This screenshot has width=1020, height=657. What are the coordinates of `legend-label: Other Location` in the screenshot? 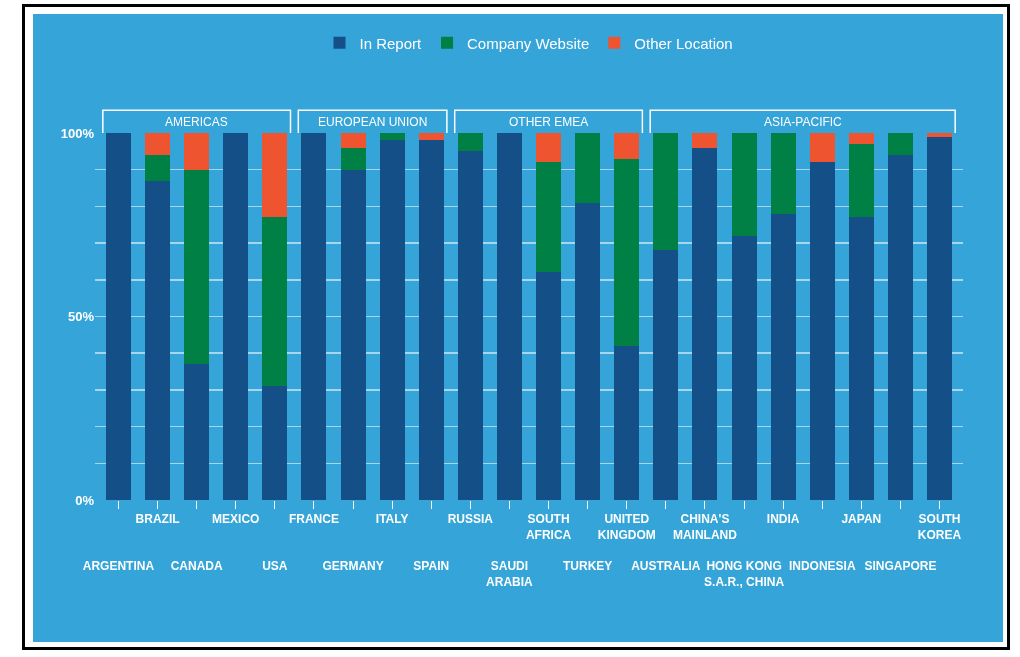 It's located at (683, 43).